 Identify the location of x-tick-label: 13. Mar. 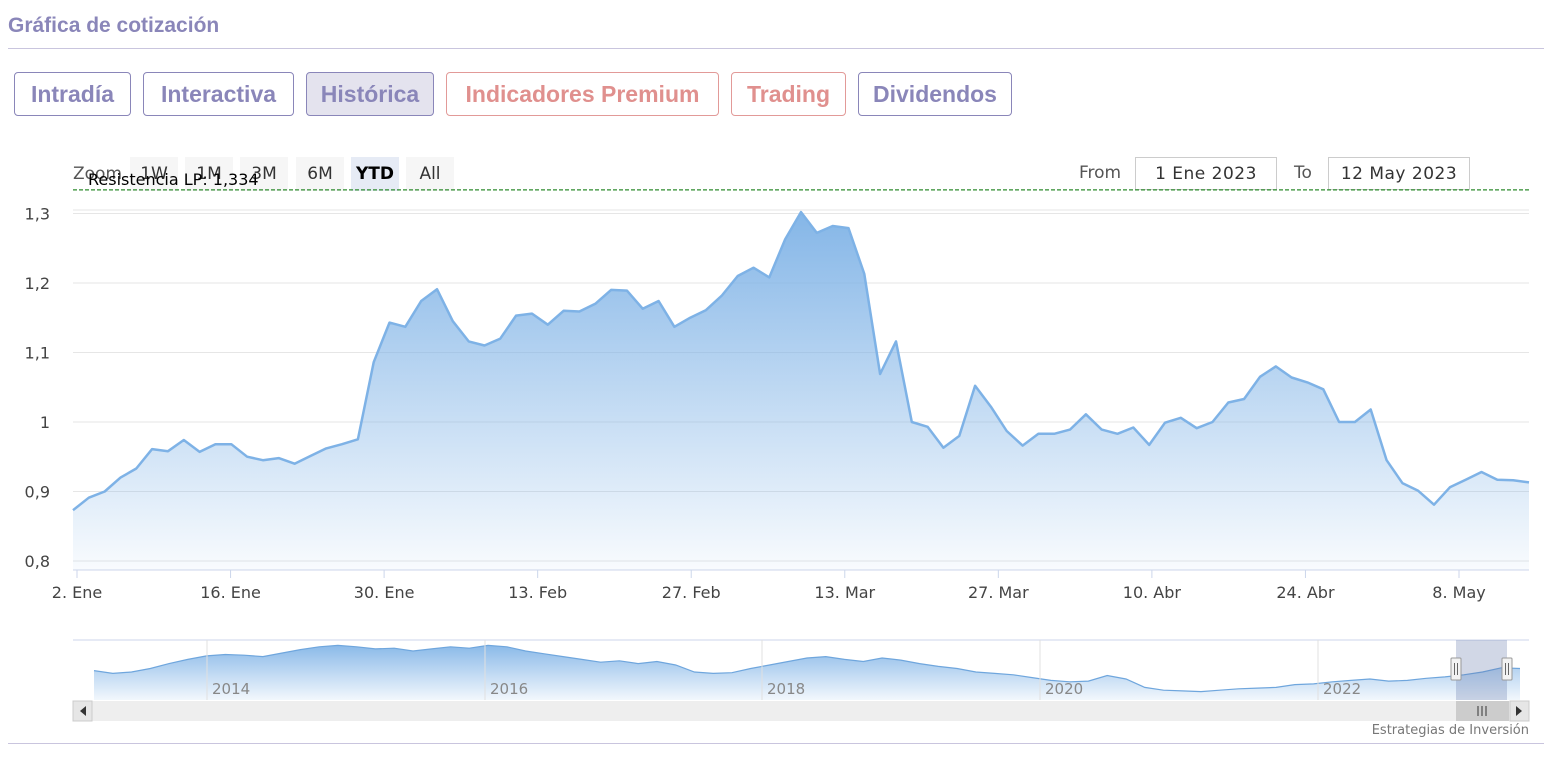
(844, 592).